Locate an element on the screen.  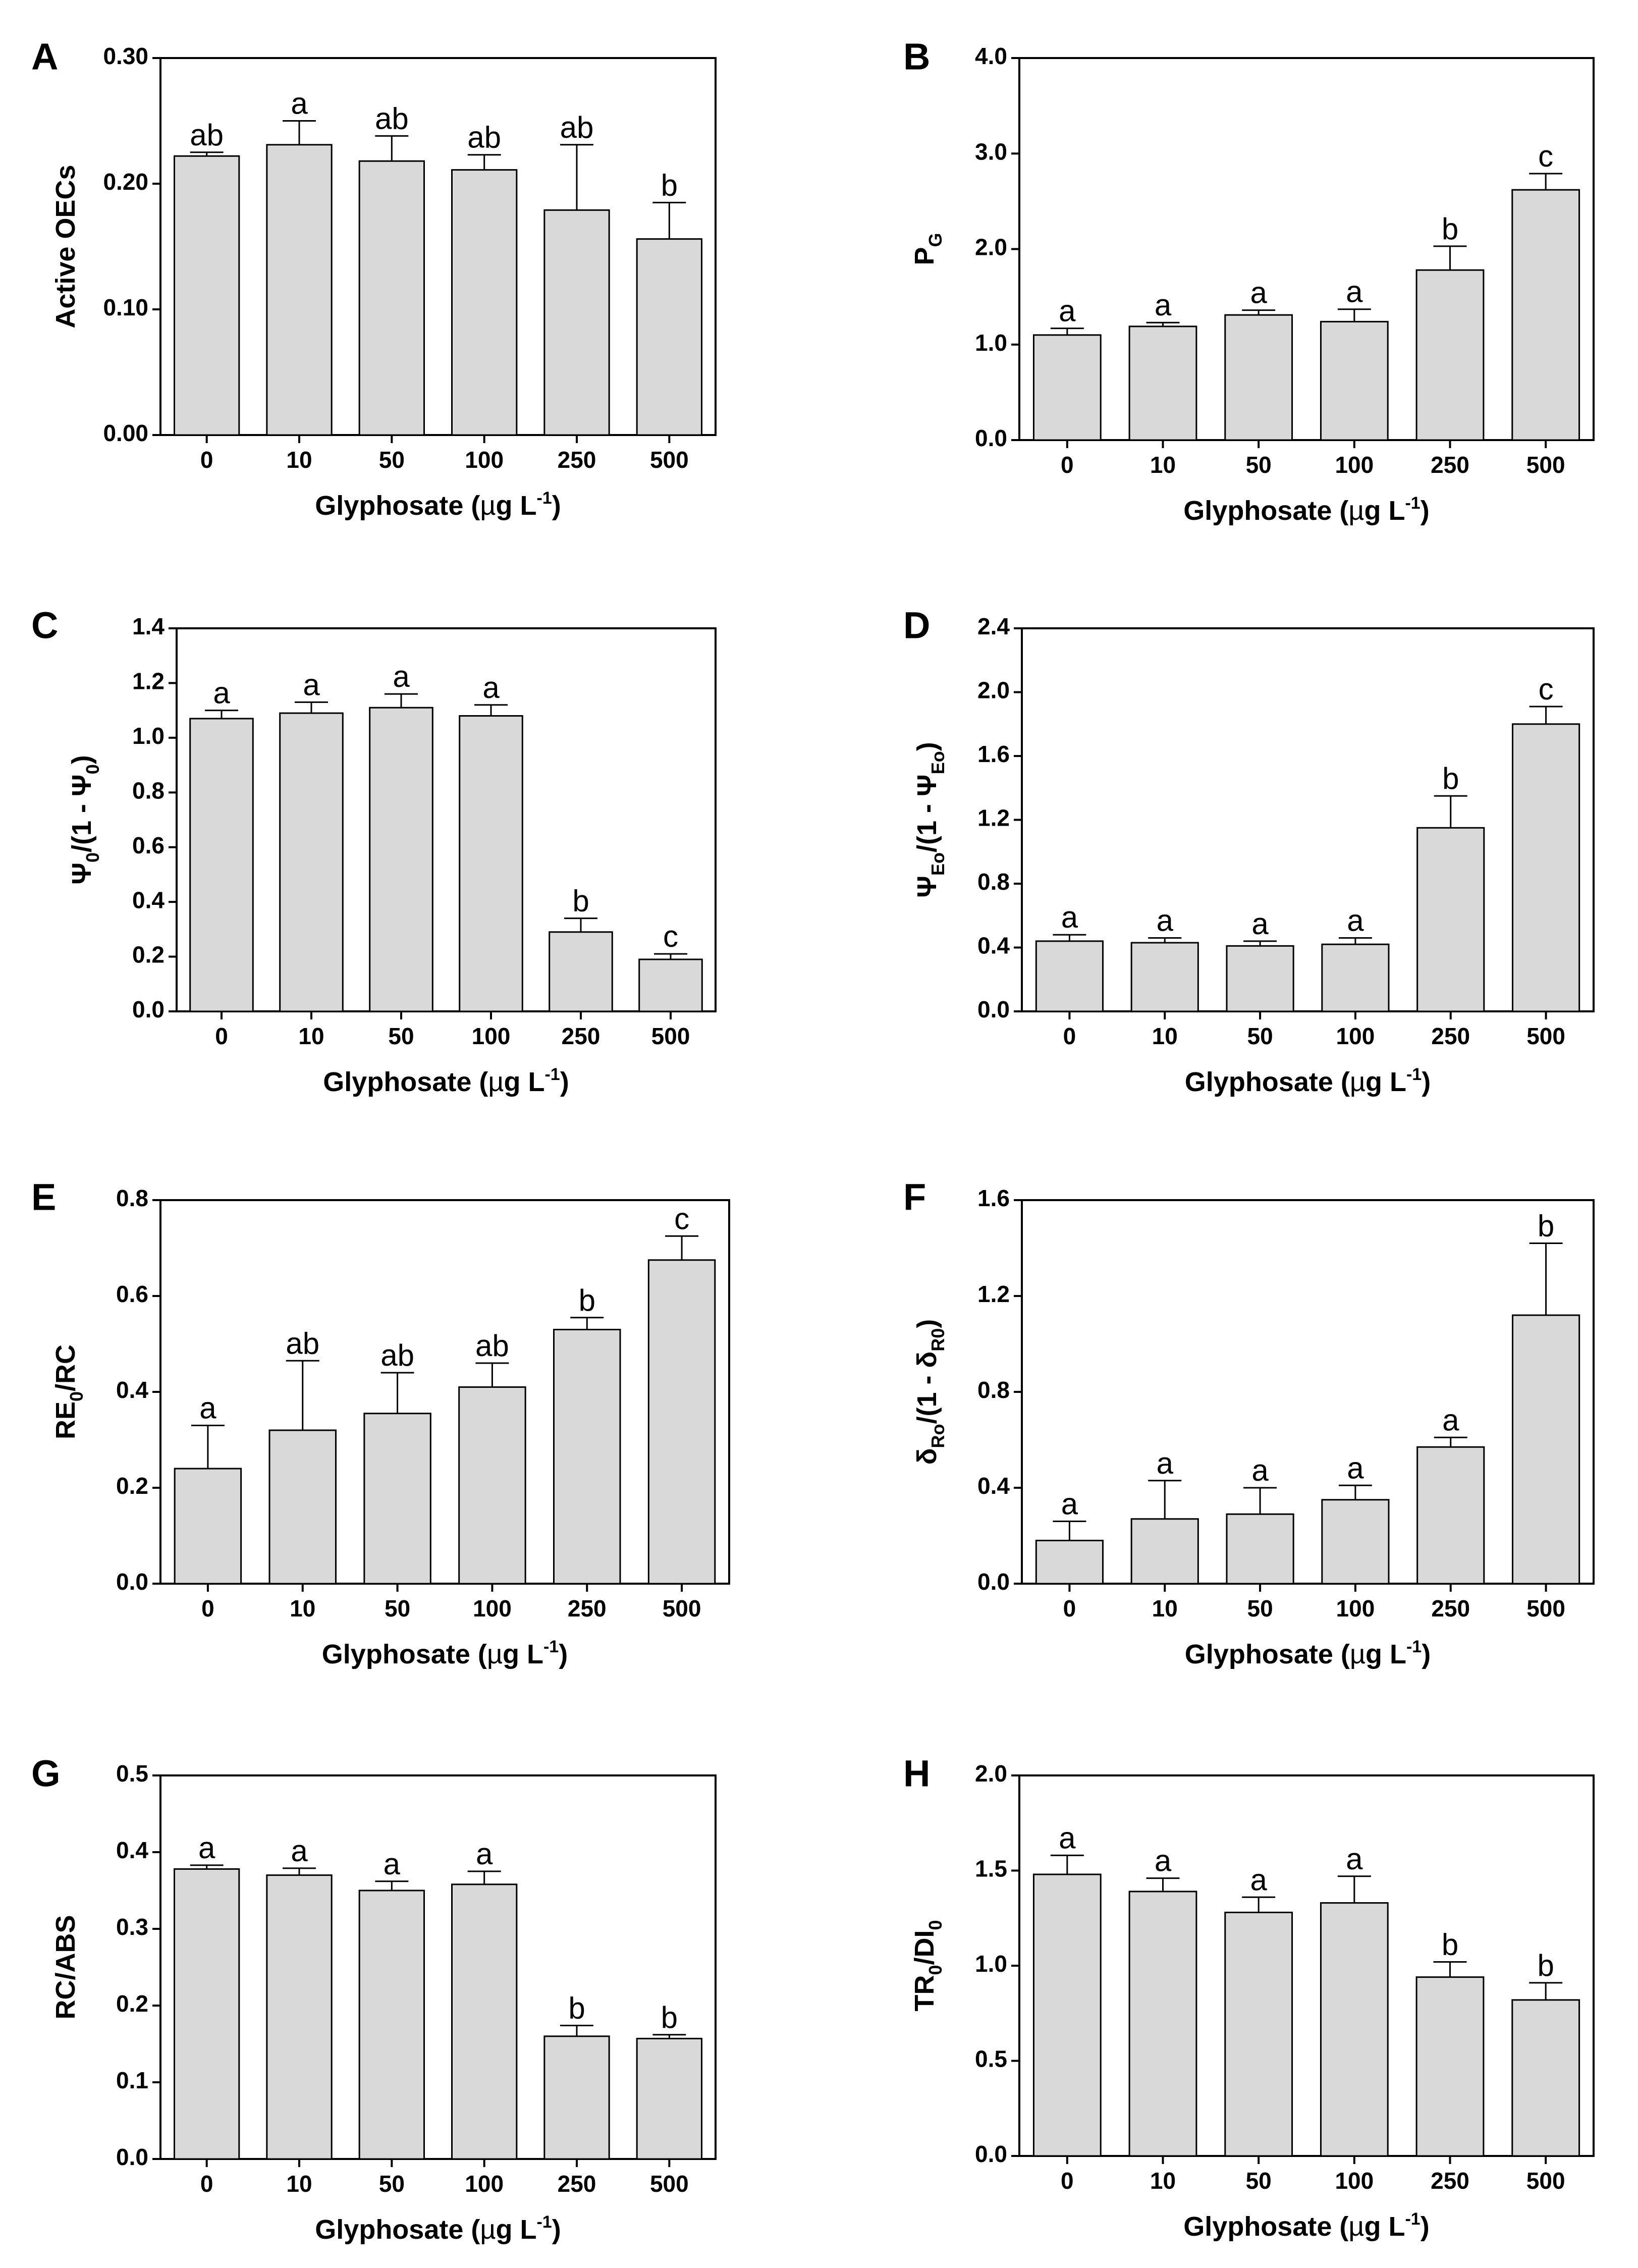
y-tick-label: 0.30 is located at coordinates (125, 56).